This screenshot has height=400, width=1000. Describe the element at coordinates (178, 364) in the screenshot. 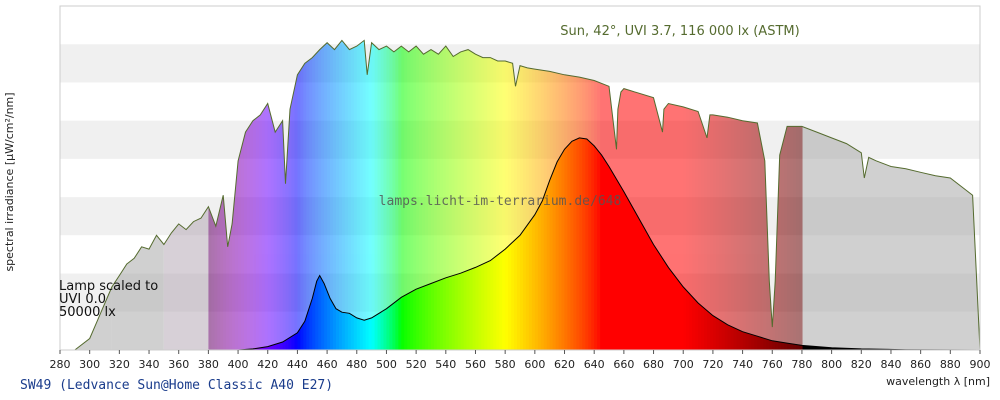

I see `x-tick-label: 360` at that location.